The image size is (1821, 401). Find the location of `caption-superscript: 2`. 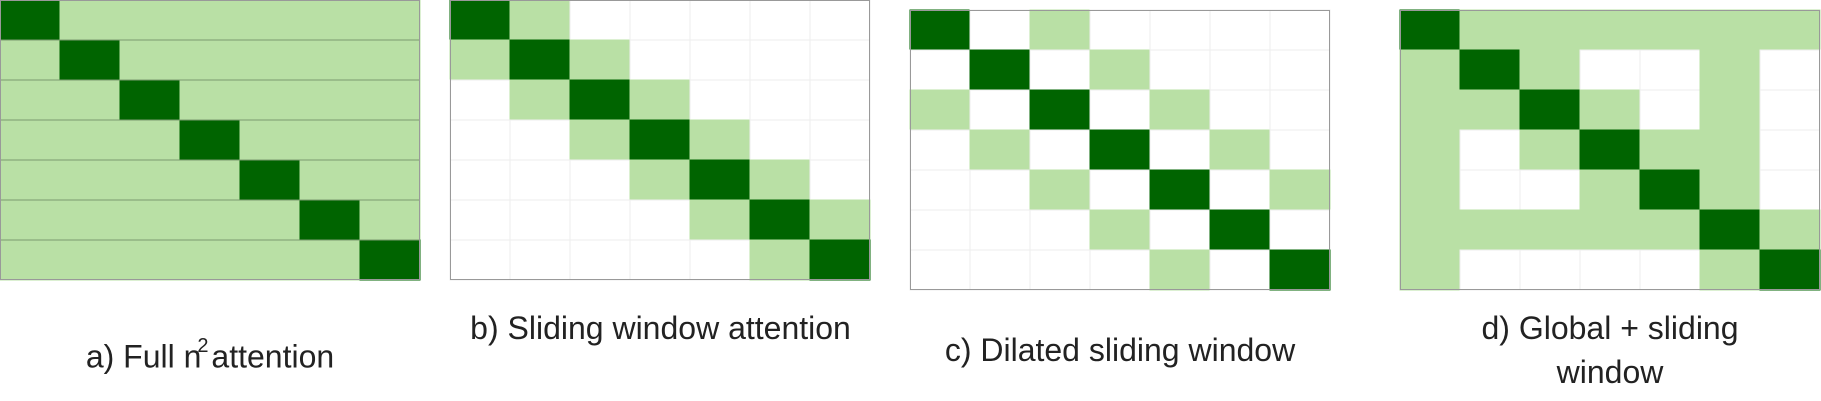

caption-superscript: 2 is located at coordinates (203, 346).